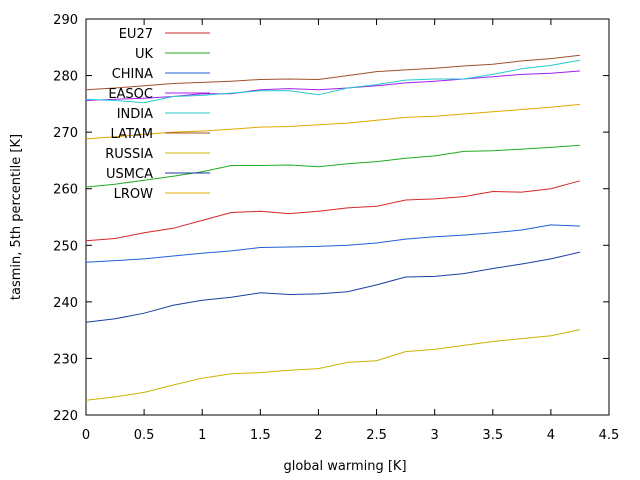  Describe the element at coordinates (144, 54) in the screenshot. I see `legend-label-uk: UK` at that location.